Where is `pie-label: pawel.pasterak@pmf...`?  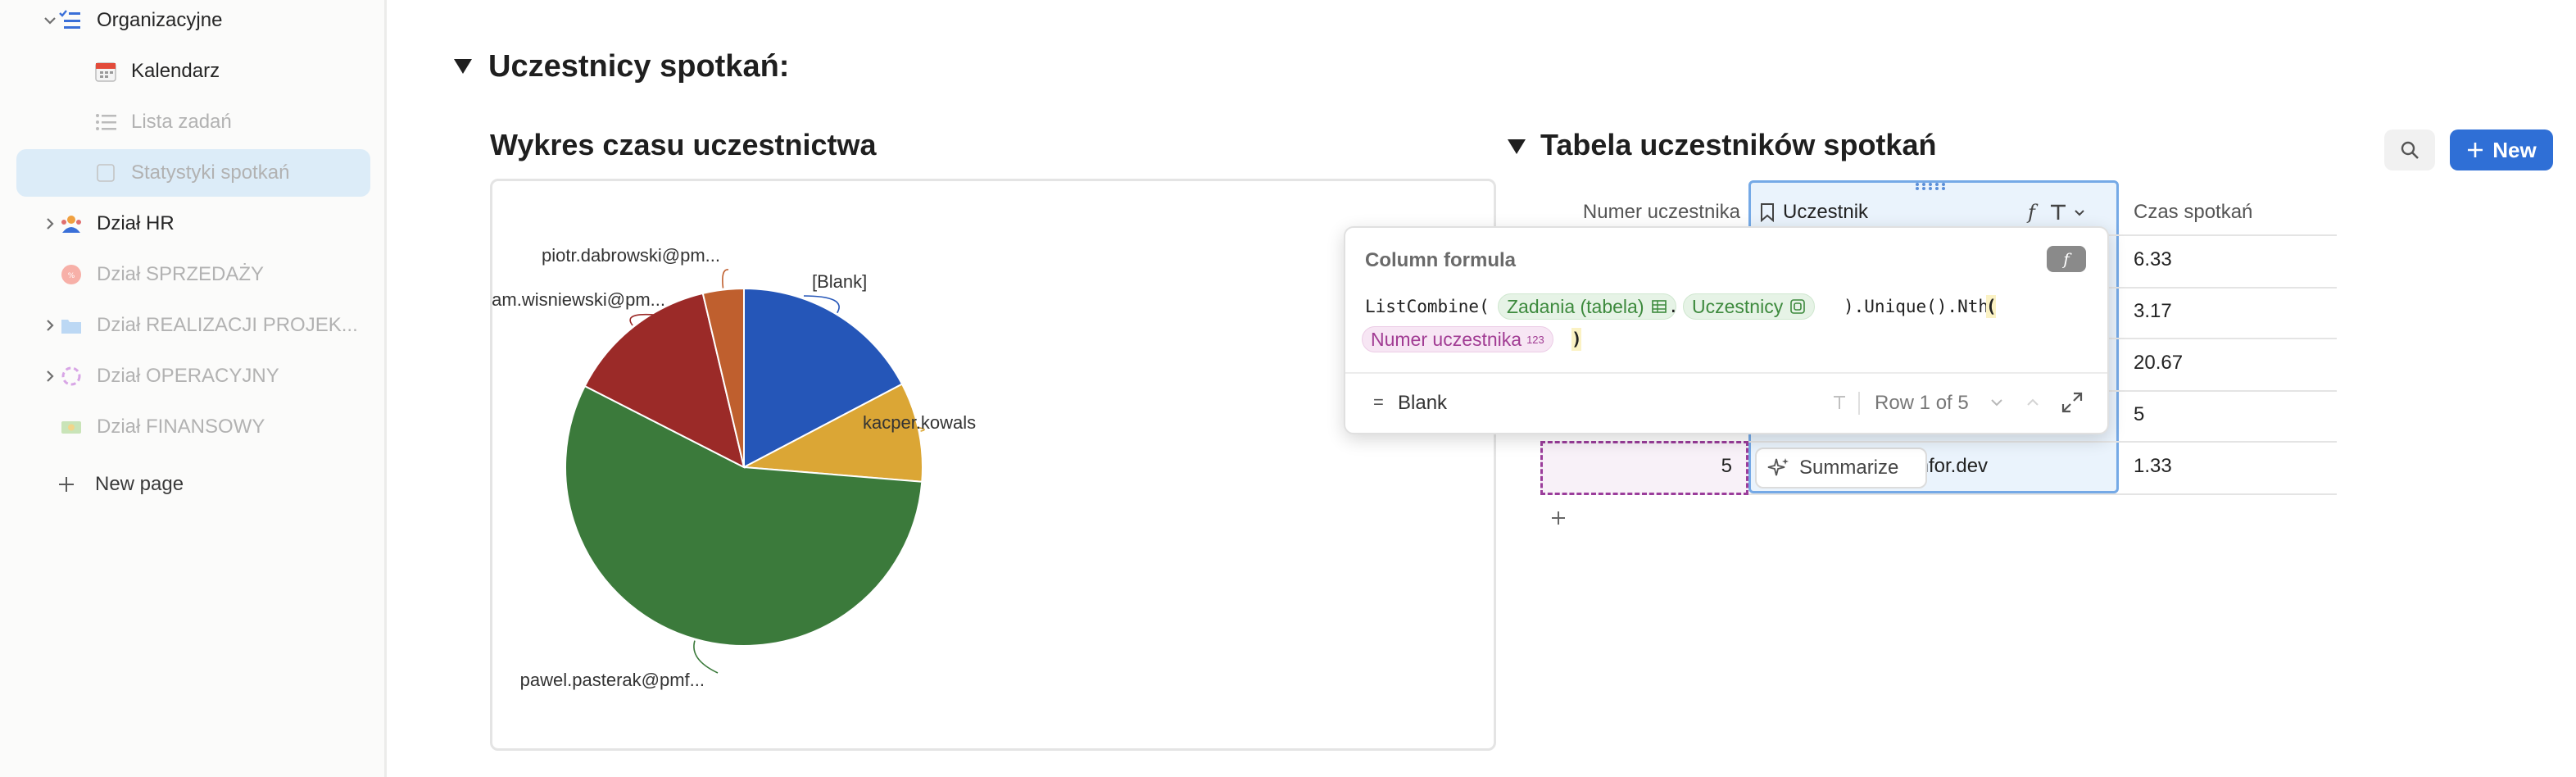 pie-label: pawel.pasterak@pmf... is located at coordinates (612, 680).